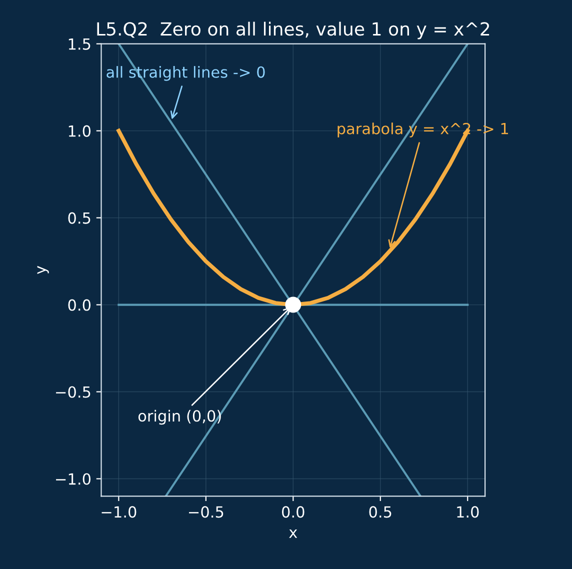  I want to click on y-tick-label: 1.5, so click(79, 44).